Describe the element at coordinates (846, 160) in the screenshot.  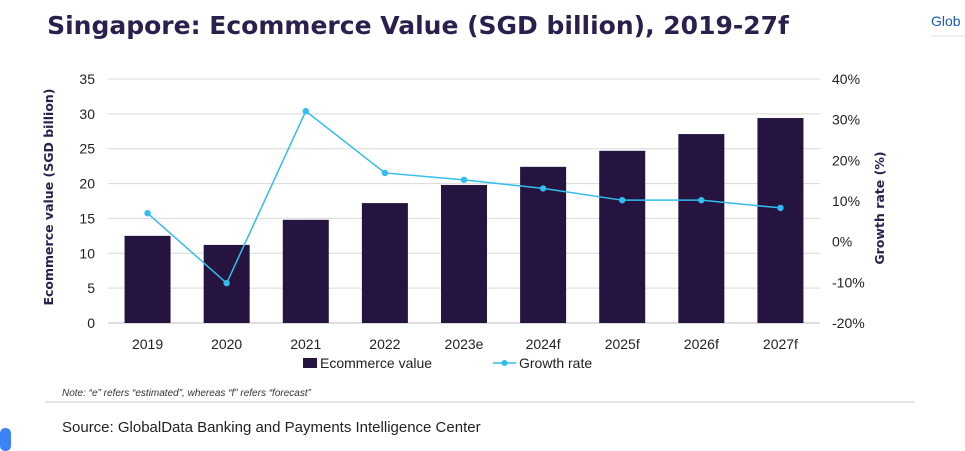
I see `y2-tick-label: 20%` at that location.